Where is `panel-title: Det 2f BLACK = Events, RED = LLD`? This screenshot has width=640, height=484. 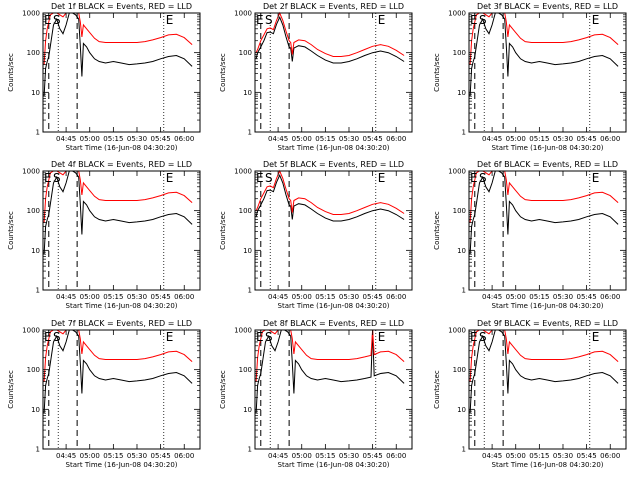 panel-title: Det 2f BLACK = Events, RED = LLD is located at coordinates (333, 6).